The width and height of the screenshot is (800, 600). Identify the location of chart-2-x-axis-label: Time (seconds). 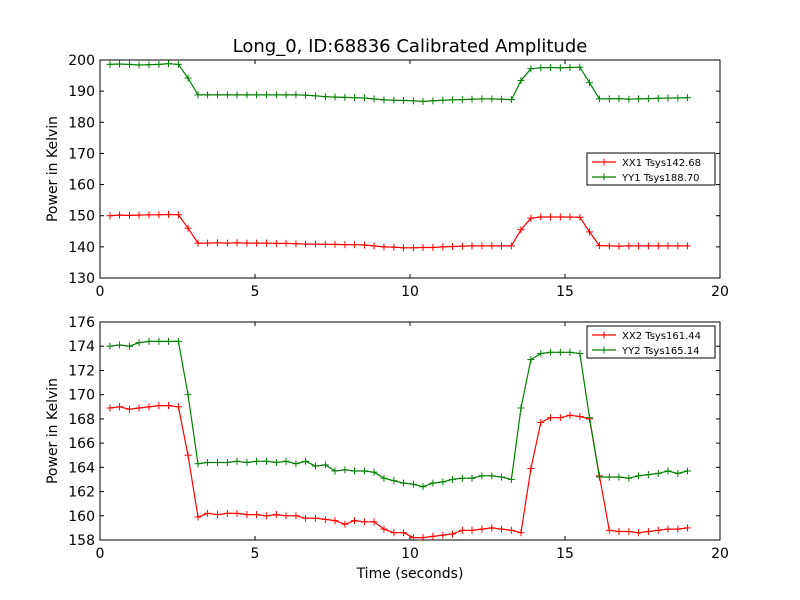
(410, 574).